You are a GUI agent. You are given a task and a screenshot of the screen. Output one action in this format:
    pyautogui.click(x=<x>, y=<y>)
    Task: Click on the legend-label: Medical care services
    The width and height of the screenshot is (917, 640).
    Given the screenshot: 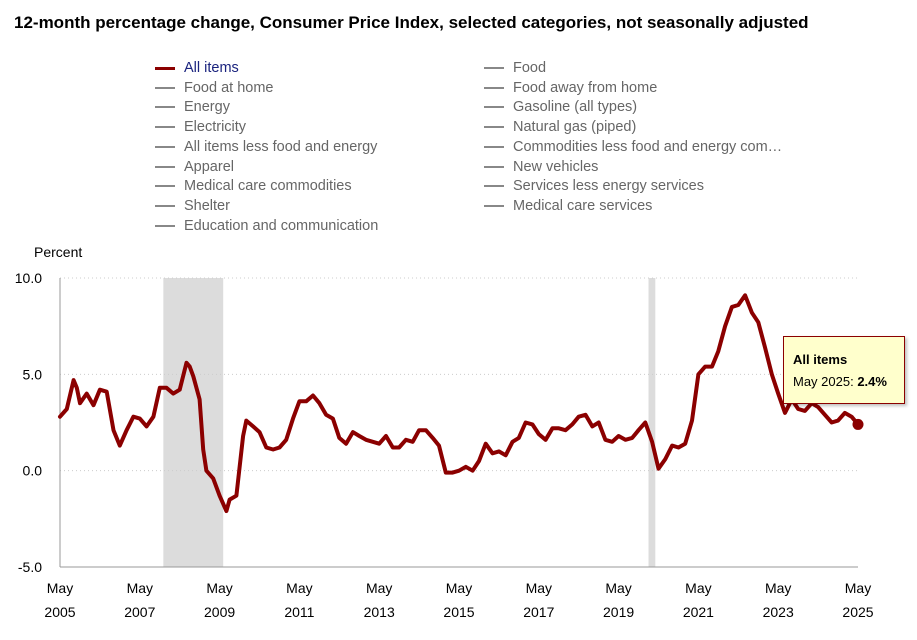 What is the action you would take?
    pyautogui.click(x=583, y=205)
    